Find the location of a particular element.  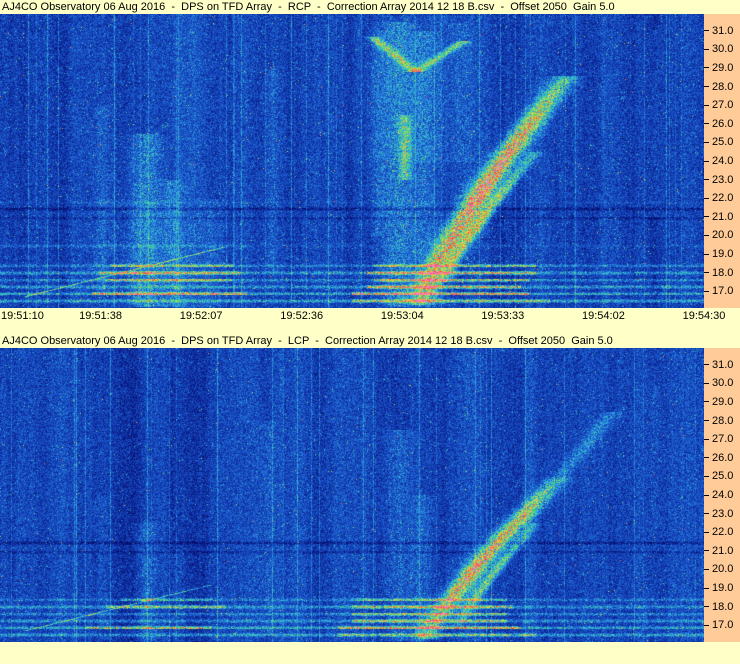

bottom-strip is located at coordinates (370, 653).